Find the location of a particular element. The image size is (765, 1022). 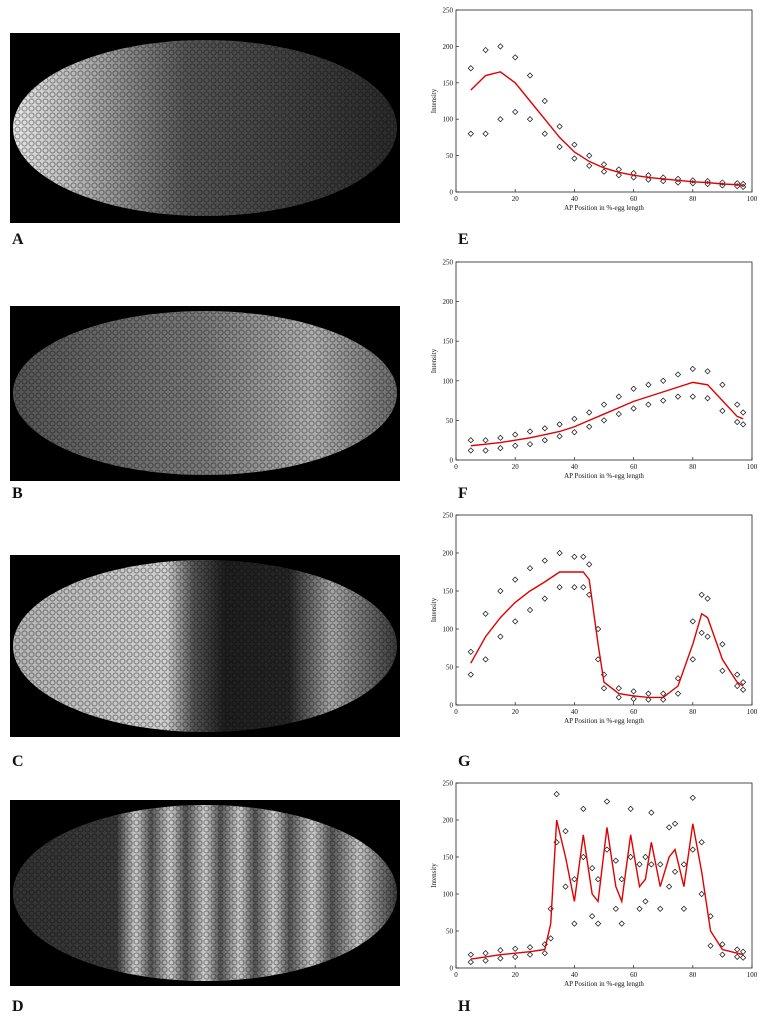

x-tick-label: 60 is located at coordinates (634, 199).